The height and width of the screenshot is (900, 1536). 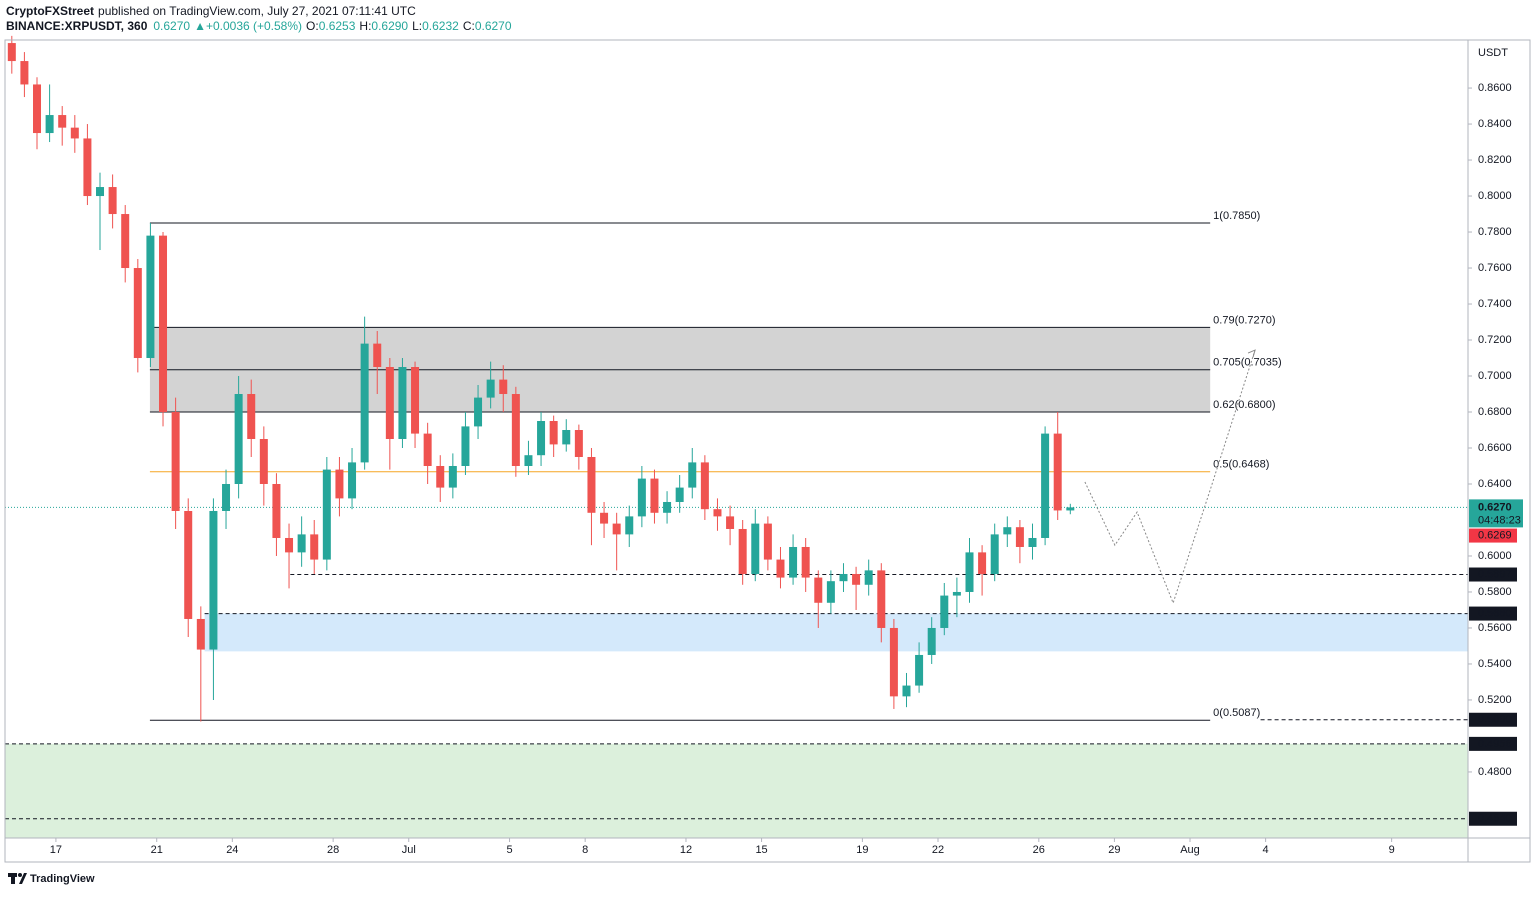 I want to click on x-tick-label: 21, so click(x=157, y=850).